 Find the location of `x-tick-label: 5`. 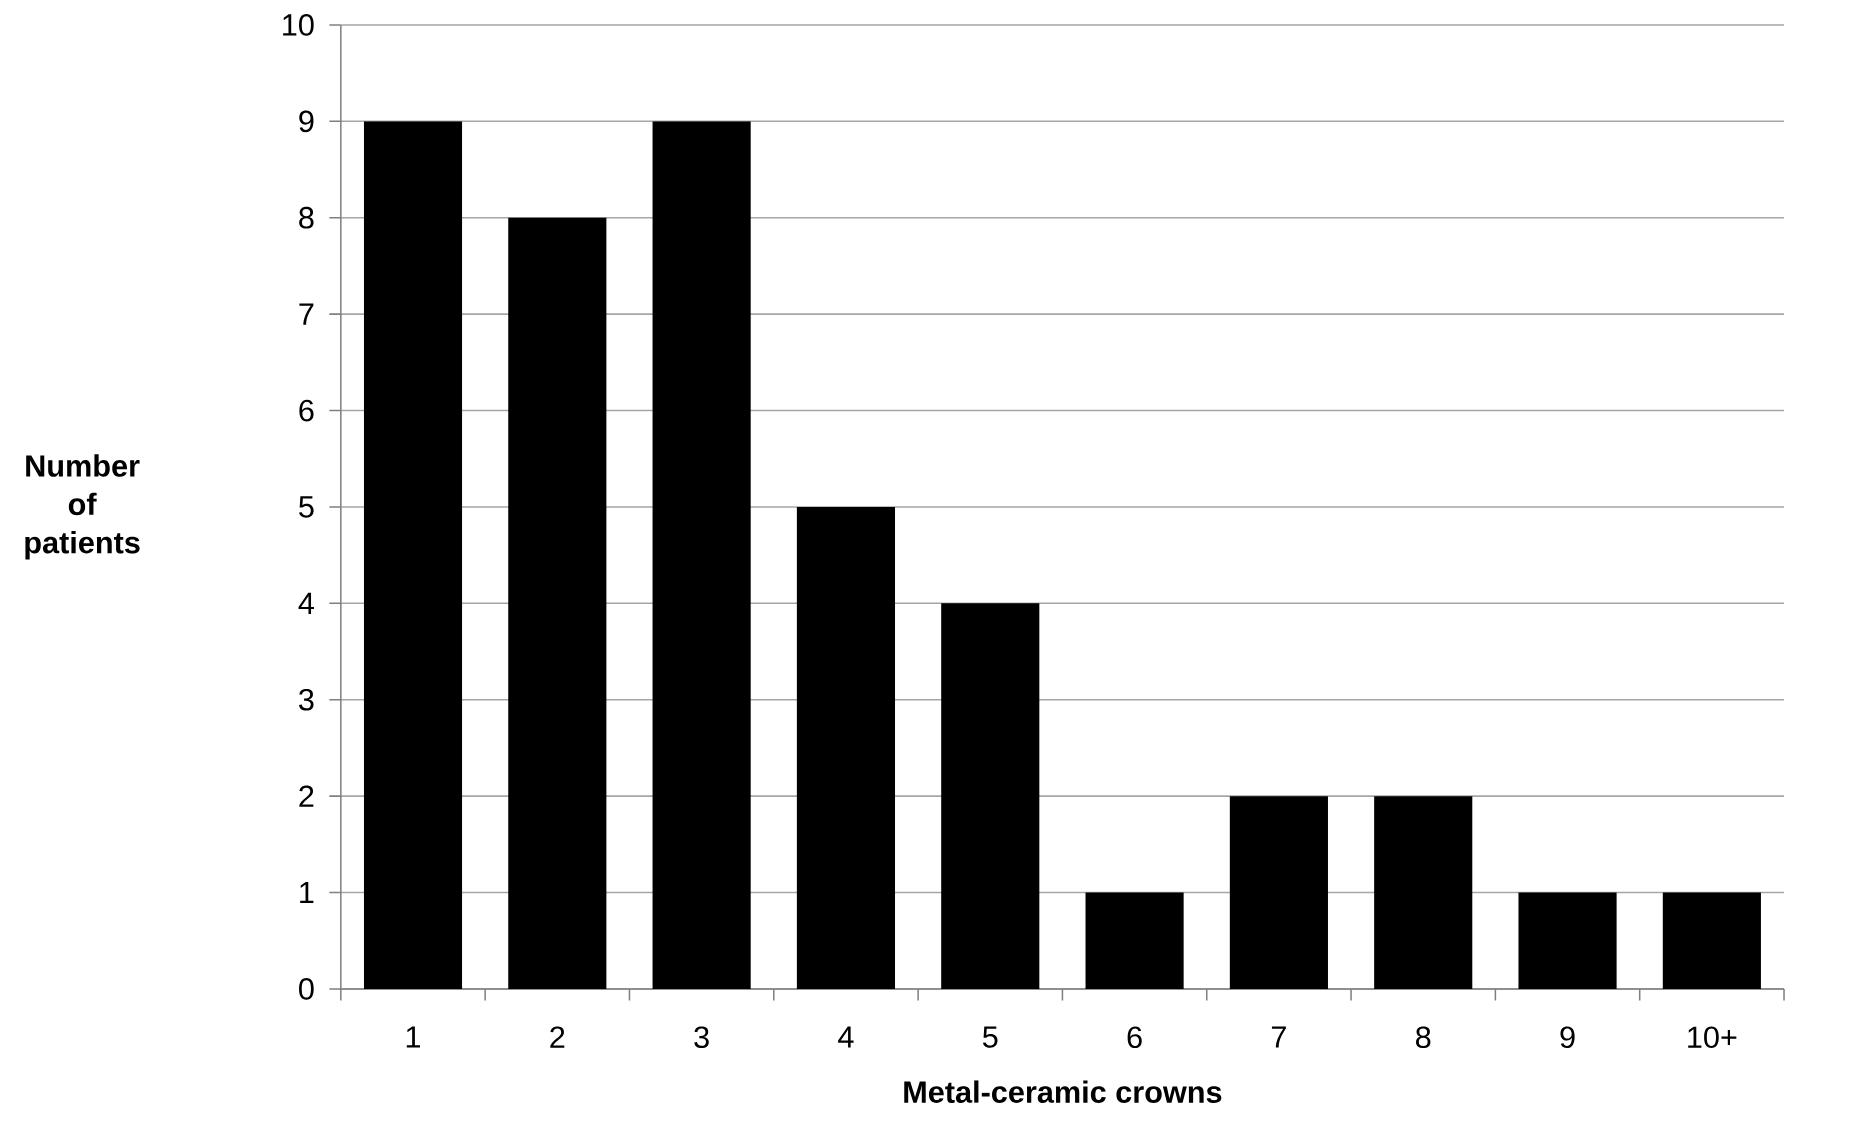

x-tick-label: 5 is located at coordinates (990, 1037).